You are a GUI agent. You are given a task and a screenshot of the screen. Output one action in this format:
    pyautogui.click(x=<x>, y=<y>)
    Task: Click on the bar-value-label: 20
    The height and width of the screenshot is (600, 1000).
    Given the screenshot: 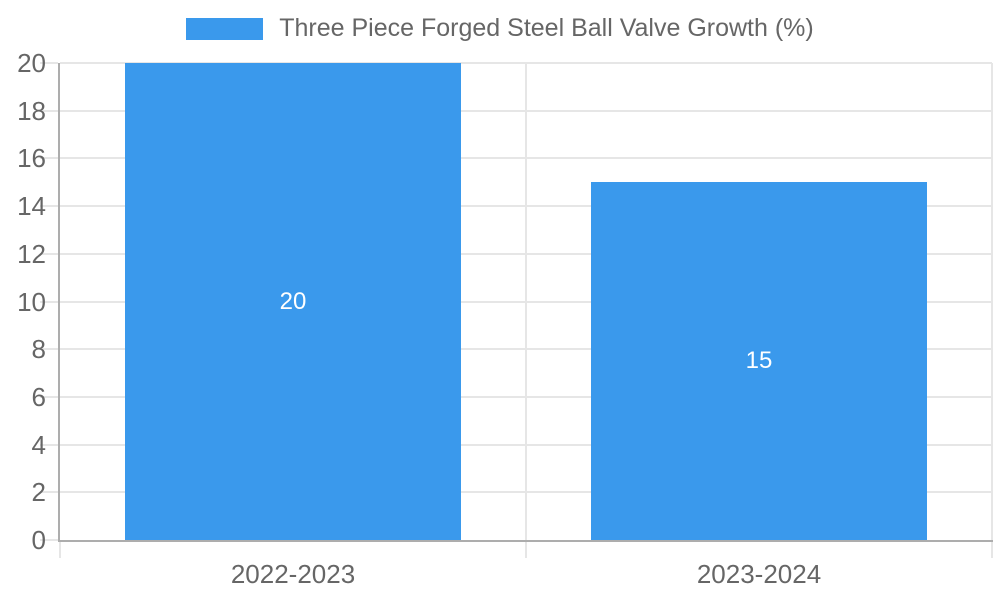 What is the action you would take?
    pyautogui.click(x=293, y=301)
    